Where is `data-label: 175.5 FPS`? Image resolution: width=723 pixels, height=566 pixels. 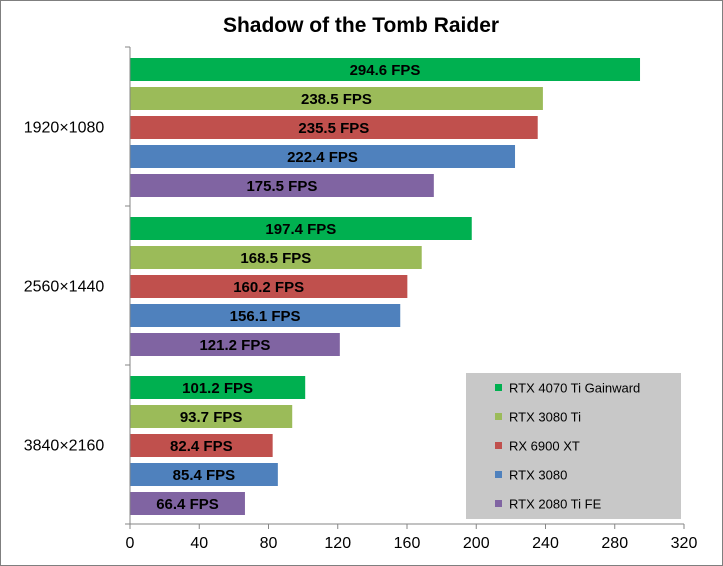 data-label: 175.5 FPS is located at coordinates (281, 186).